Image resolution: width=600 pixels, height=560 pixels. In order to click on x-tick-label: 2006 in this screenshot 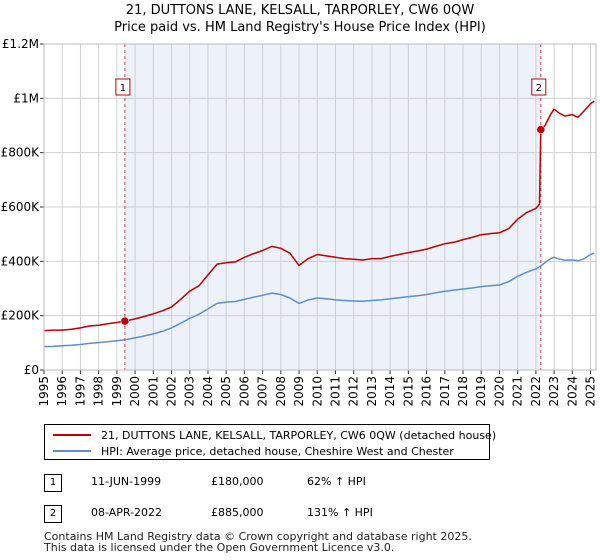, I will do `click(244, 391)`.